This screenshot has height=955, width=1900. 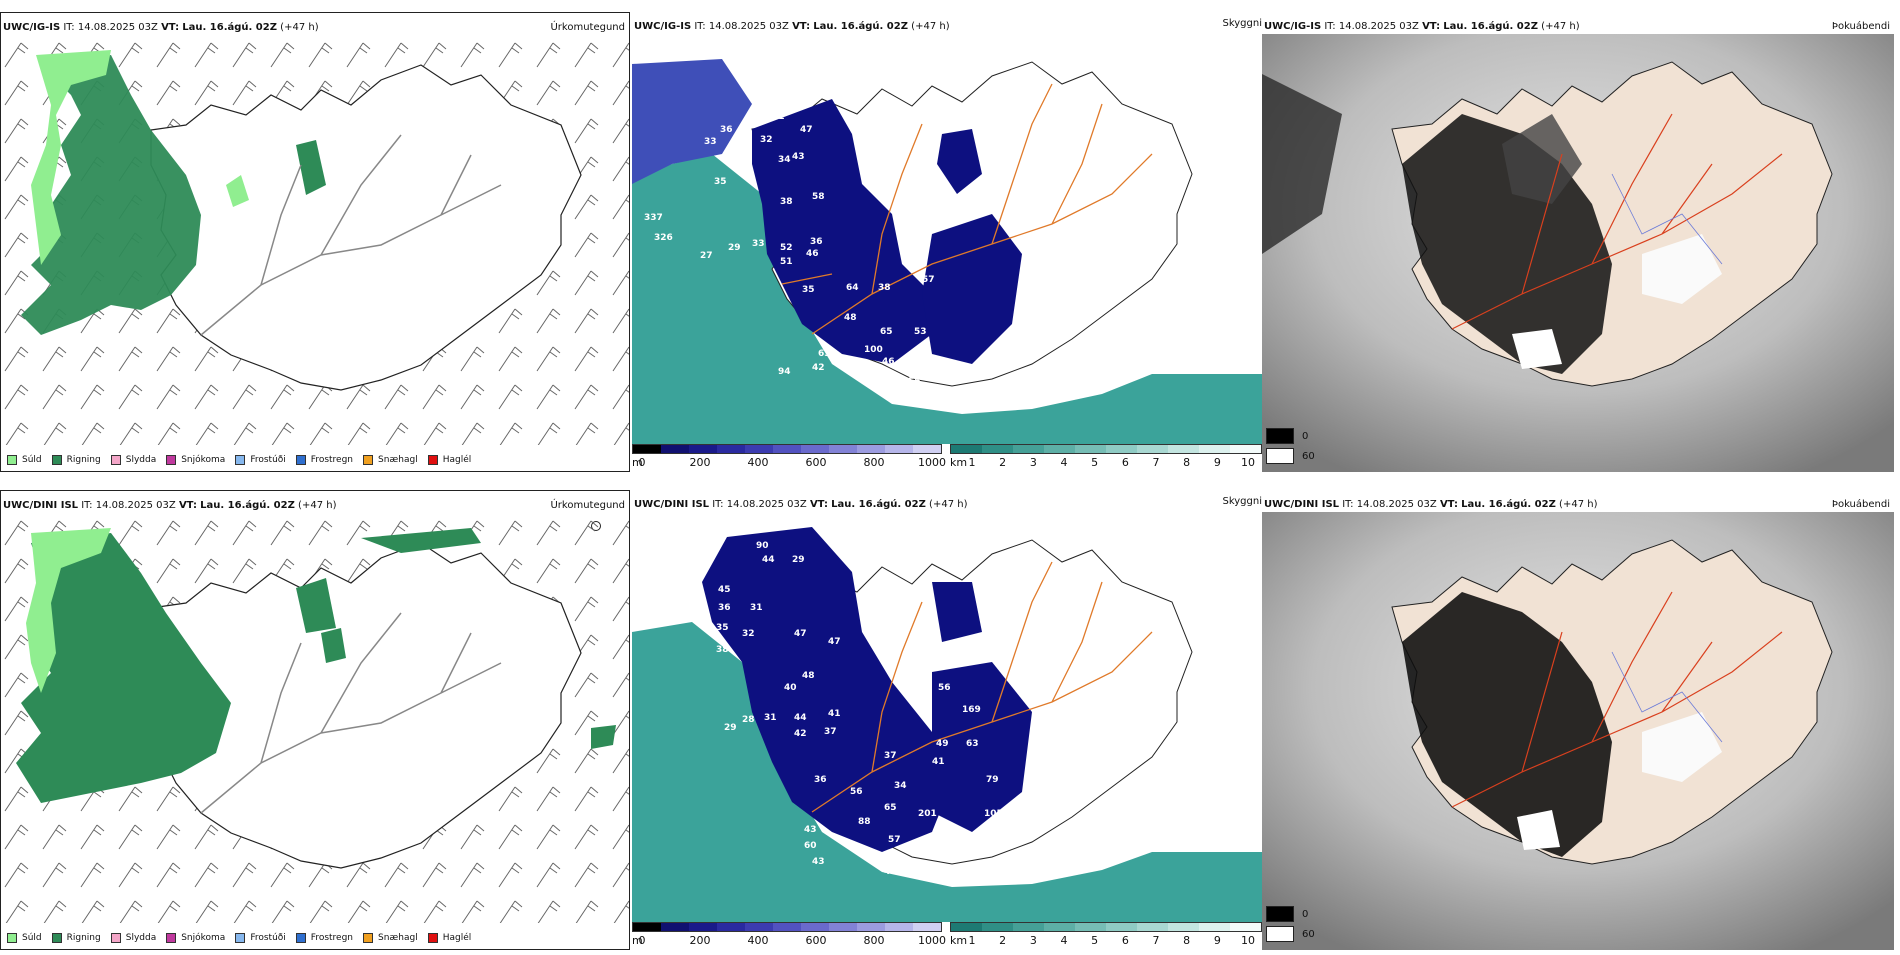 What do you see at coordinates (587, 27) in the screenshot?
I see `panel-title: Úrkomutegund` at bounding box center [587, 27].